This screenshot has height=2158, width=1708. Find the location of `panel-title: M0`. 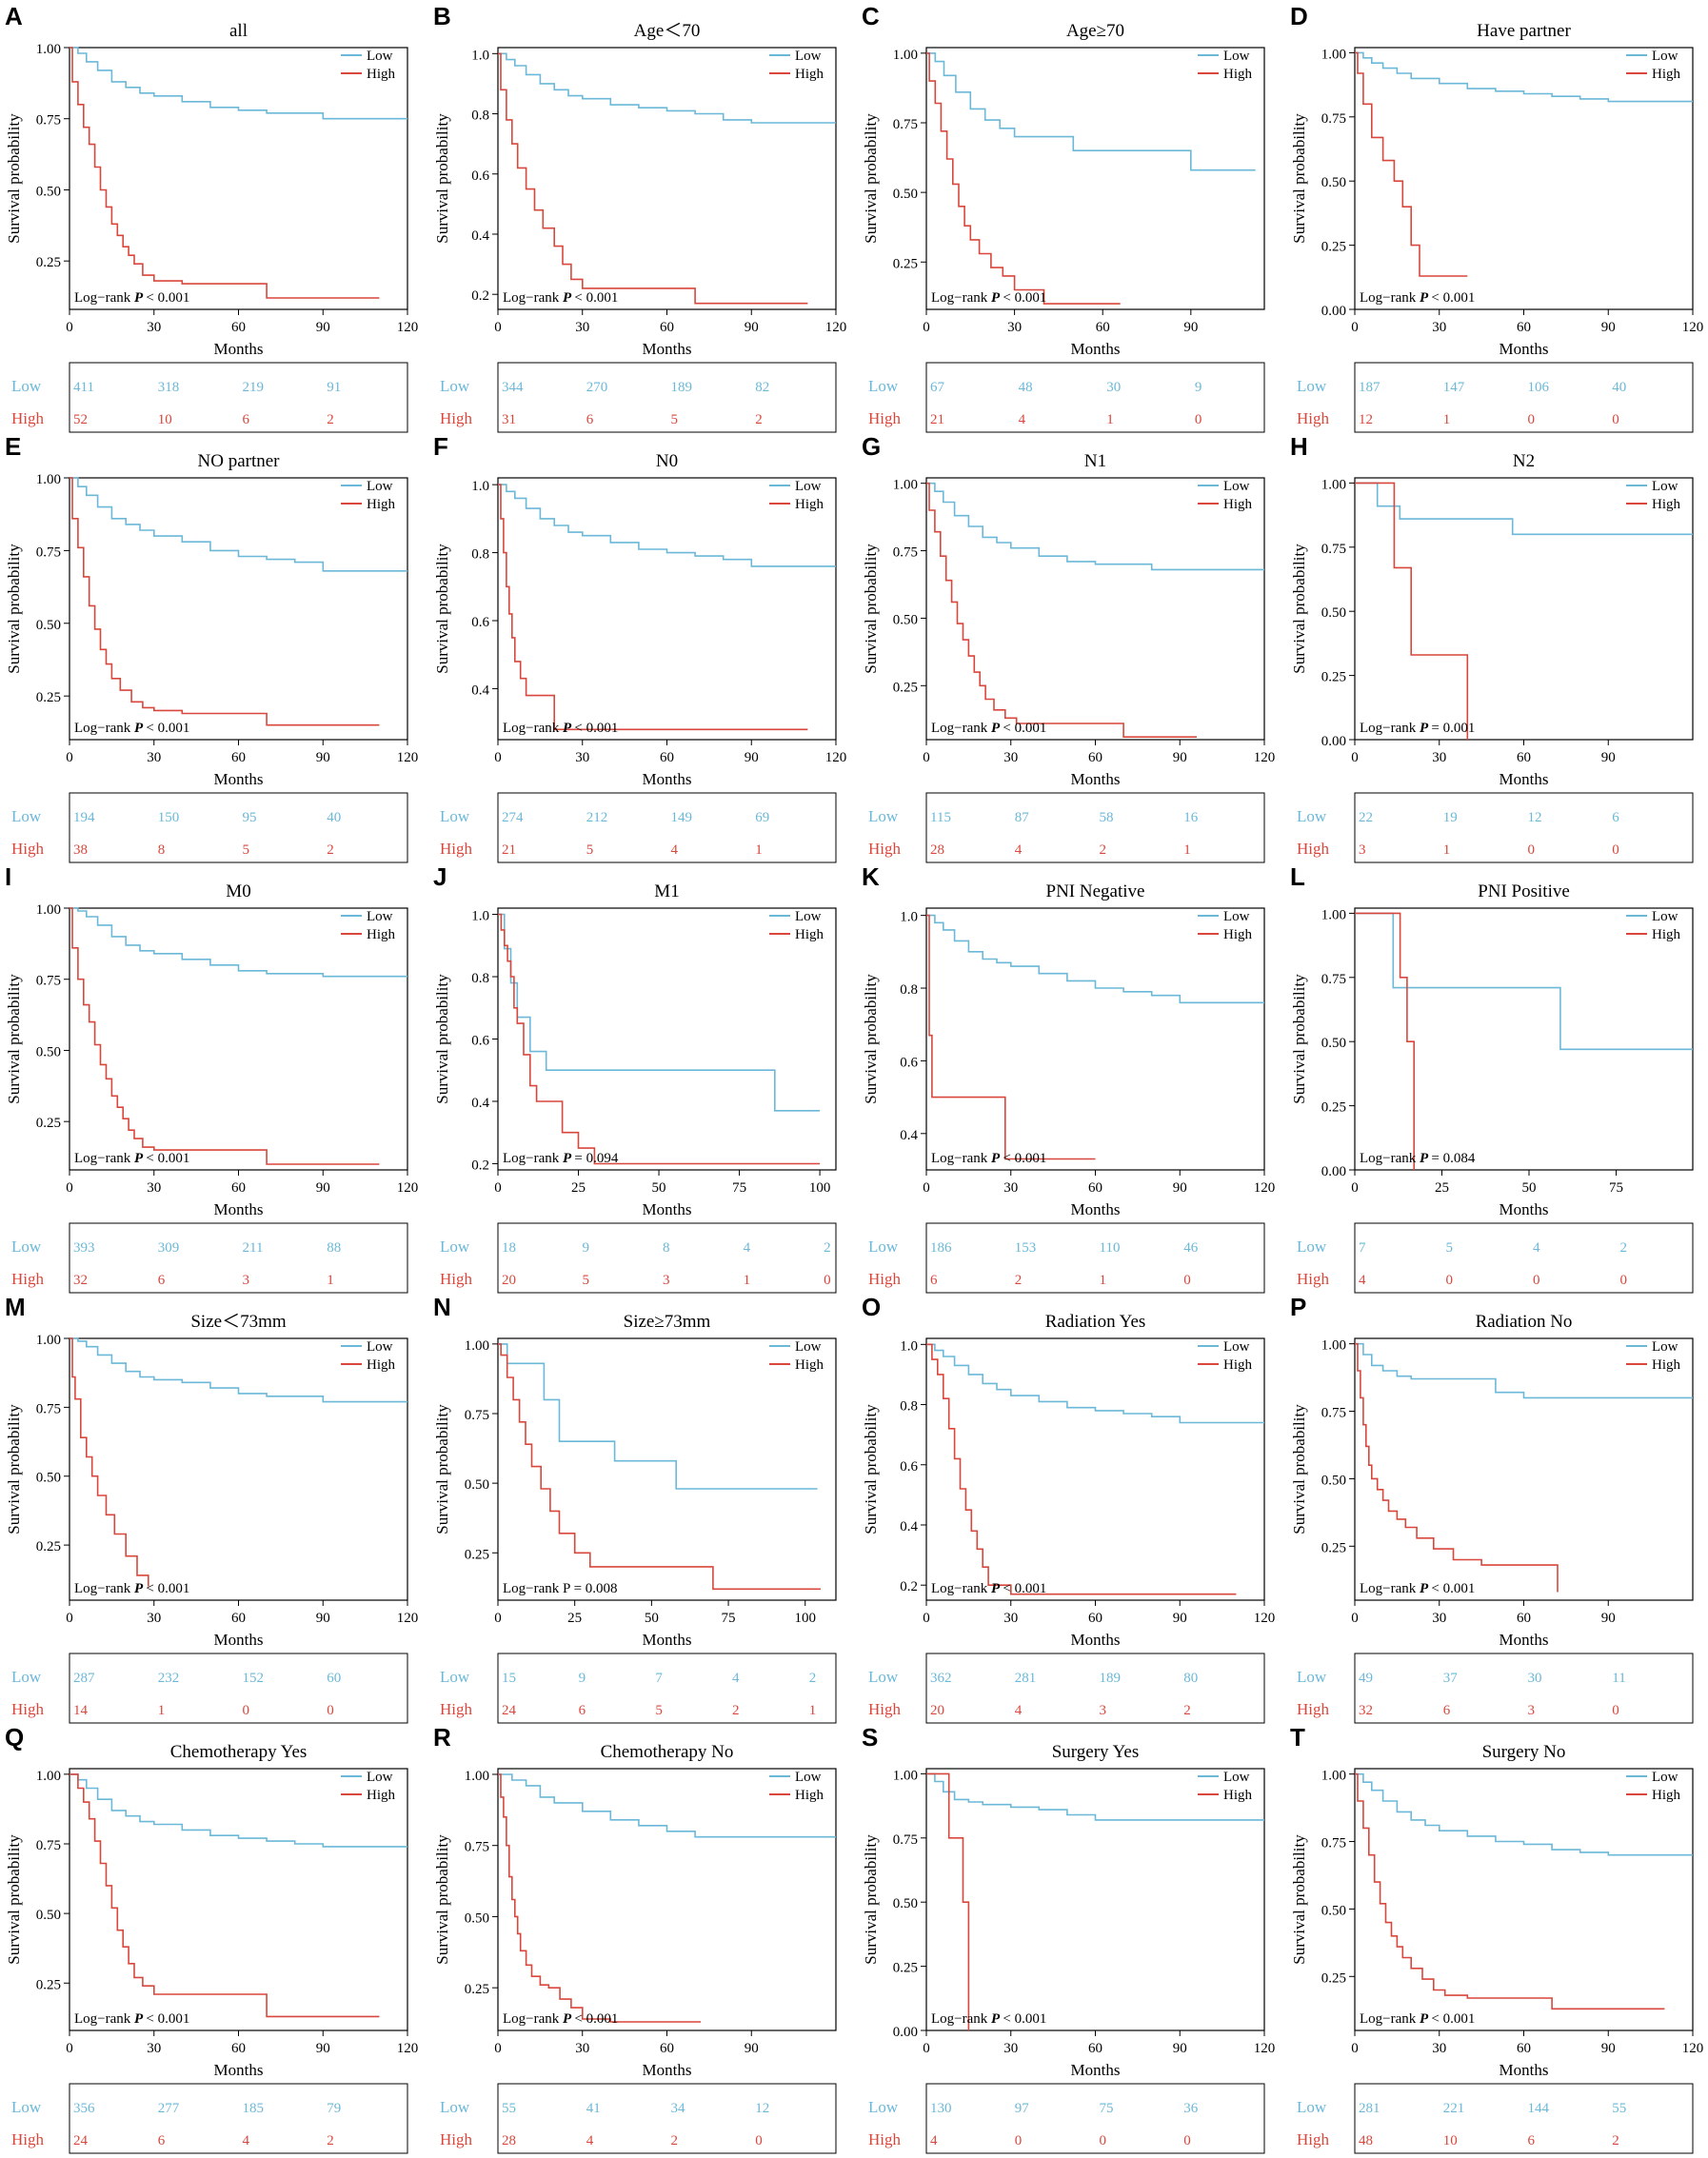

panel-title: M0 is located at coordinates (238, 891).